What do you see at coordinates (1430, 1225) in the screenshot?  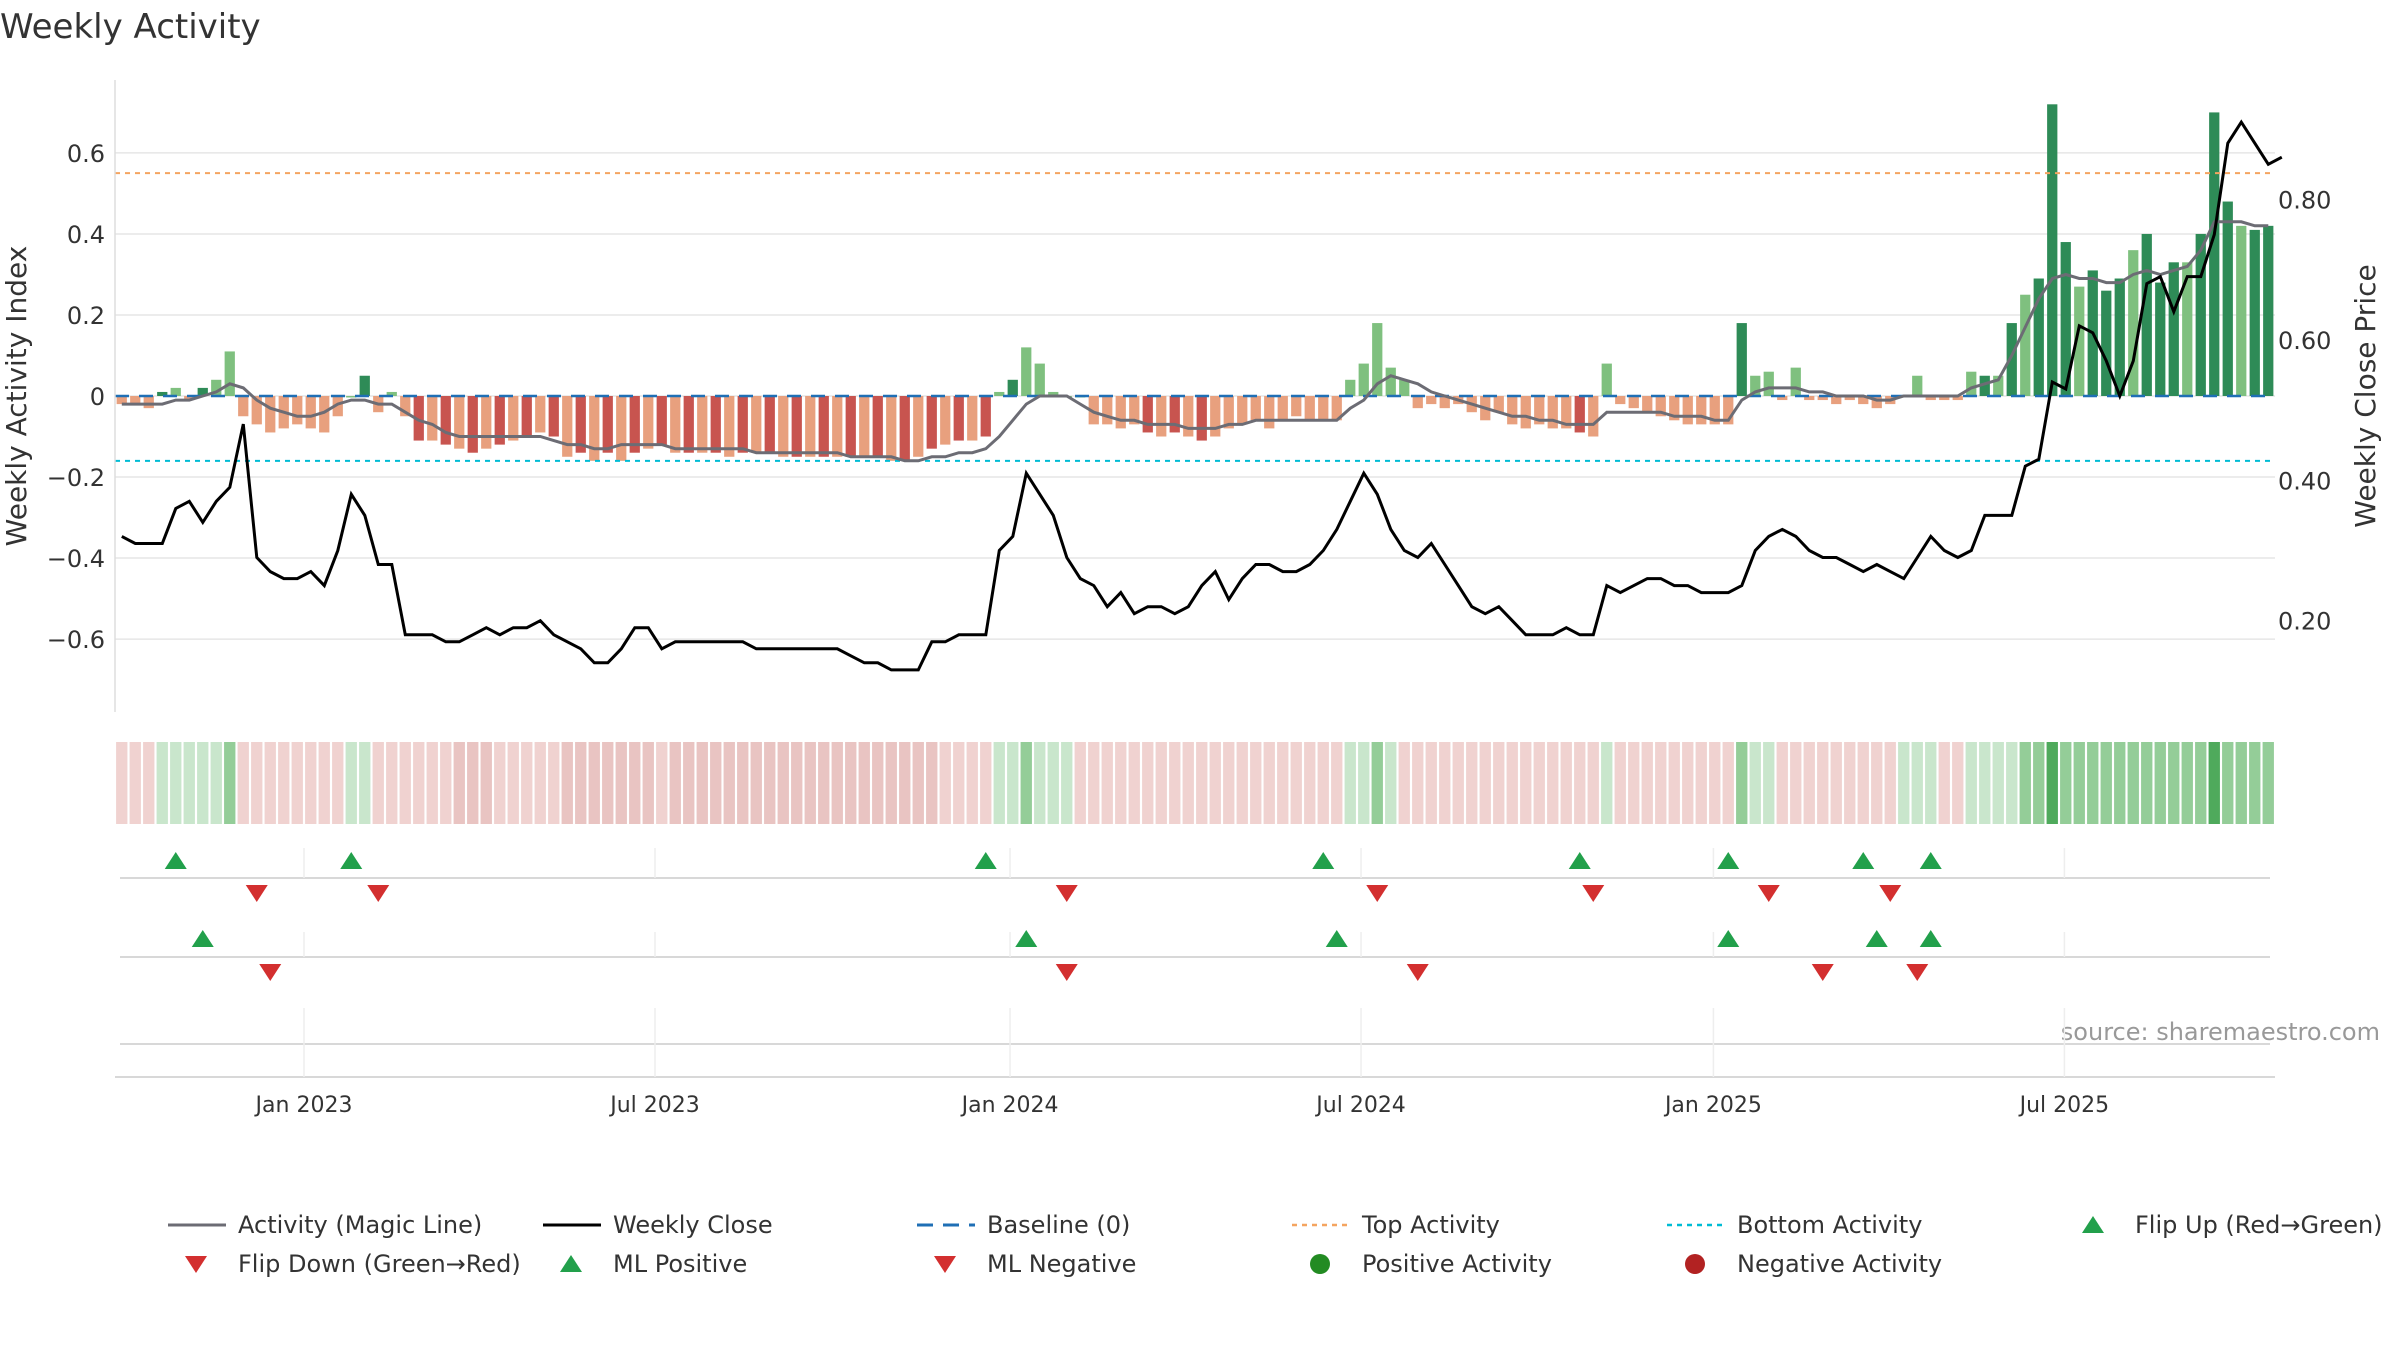 I see `legend-label: Top Activity` at bounding box center [1430, 1225].